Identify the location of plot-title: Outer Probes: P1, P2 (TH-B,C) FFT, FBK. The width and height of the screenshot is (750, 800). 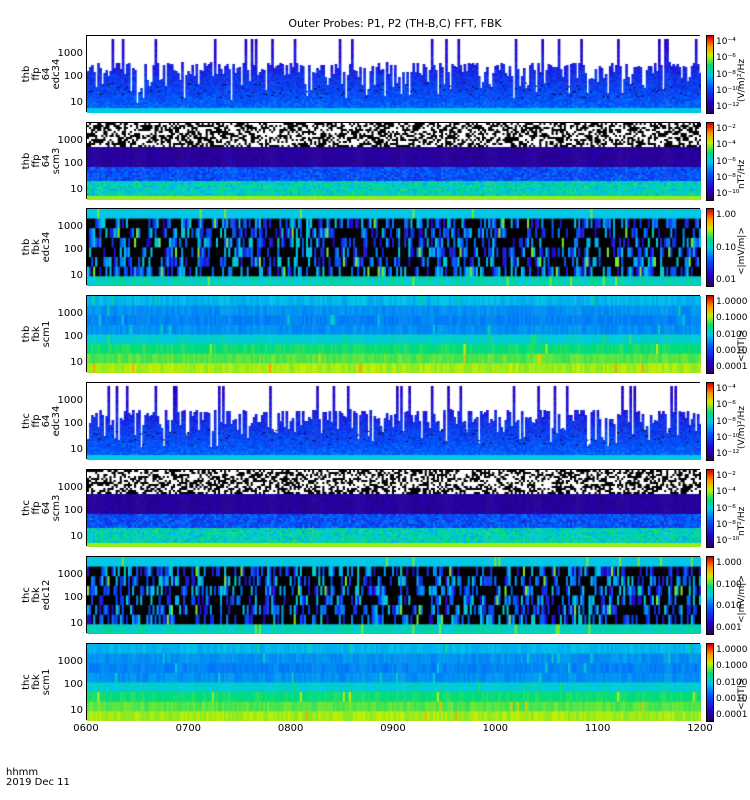
(395, 23).